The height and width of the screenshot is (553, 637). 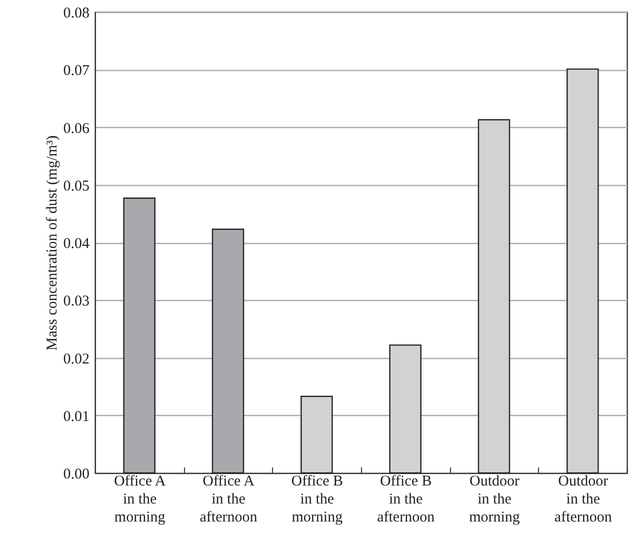 I want to click on y-tick-label: 0.00, so click(x=76, y=474).